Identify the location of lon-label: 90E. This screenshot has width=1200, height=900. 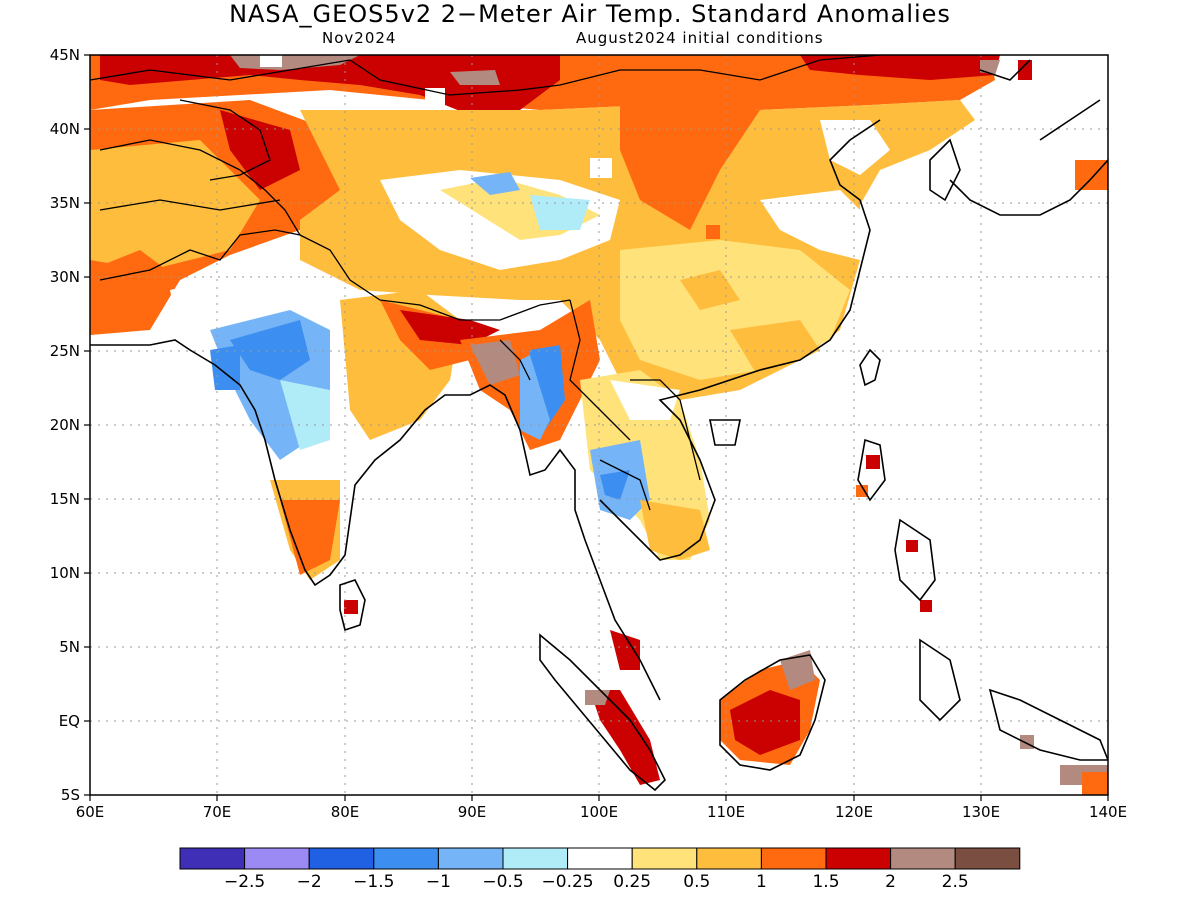
(472, 812).